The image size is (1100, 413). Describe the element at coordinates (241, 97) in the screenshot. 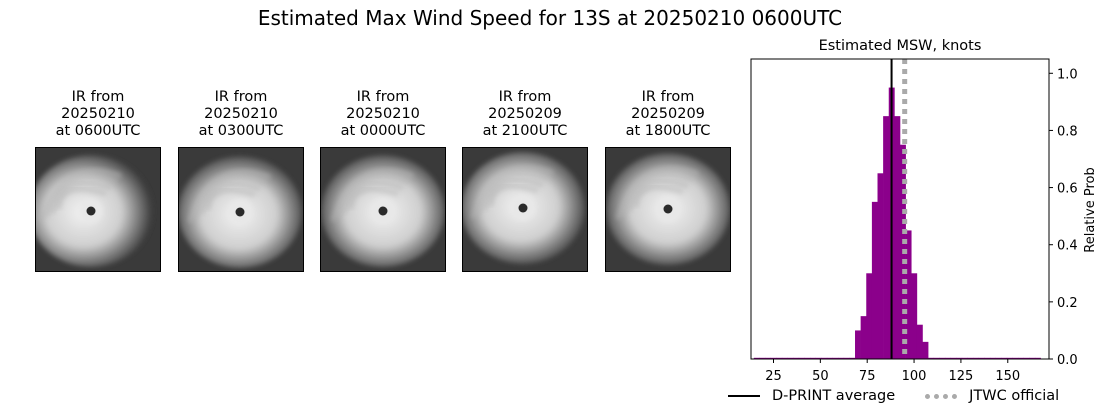

I see `ir-panel-2-line1: IR from` at that location.